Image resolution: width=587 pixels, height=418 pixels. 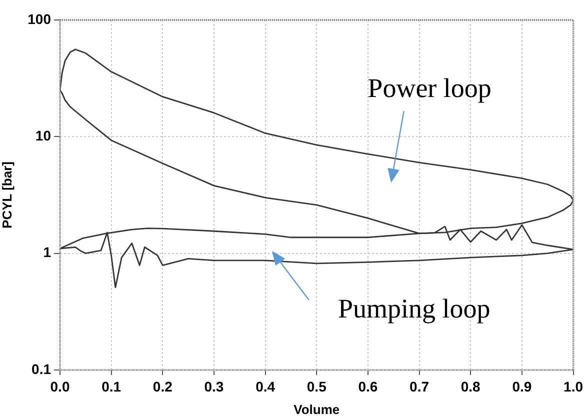 I want to click on x-tick-label: 0.2, so click(x=162, y=386).